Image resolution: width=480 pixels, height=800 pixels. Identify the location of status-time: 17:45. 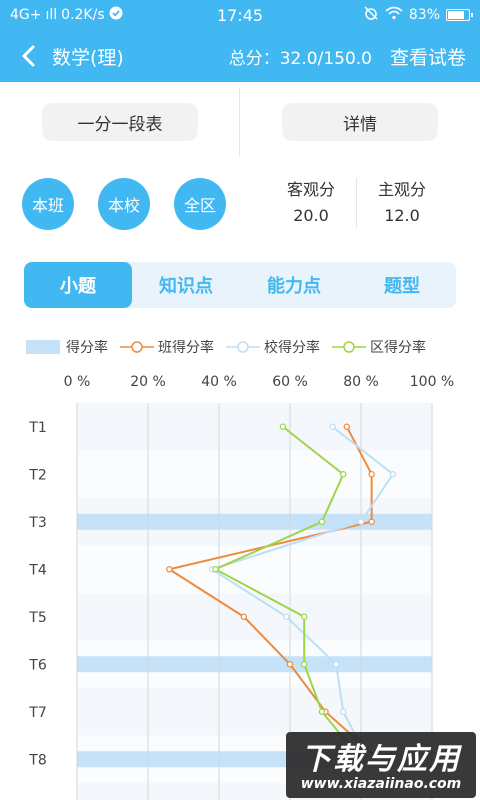
(240, 15).